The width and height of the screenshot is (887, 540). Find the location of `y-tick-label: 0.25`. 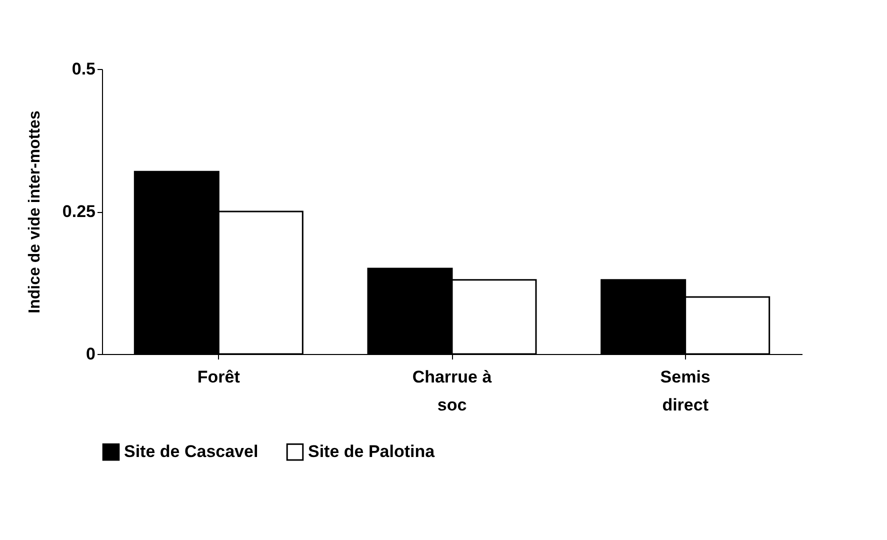

y-tick-label: 0.25 is located at coordinates (79, 211).